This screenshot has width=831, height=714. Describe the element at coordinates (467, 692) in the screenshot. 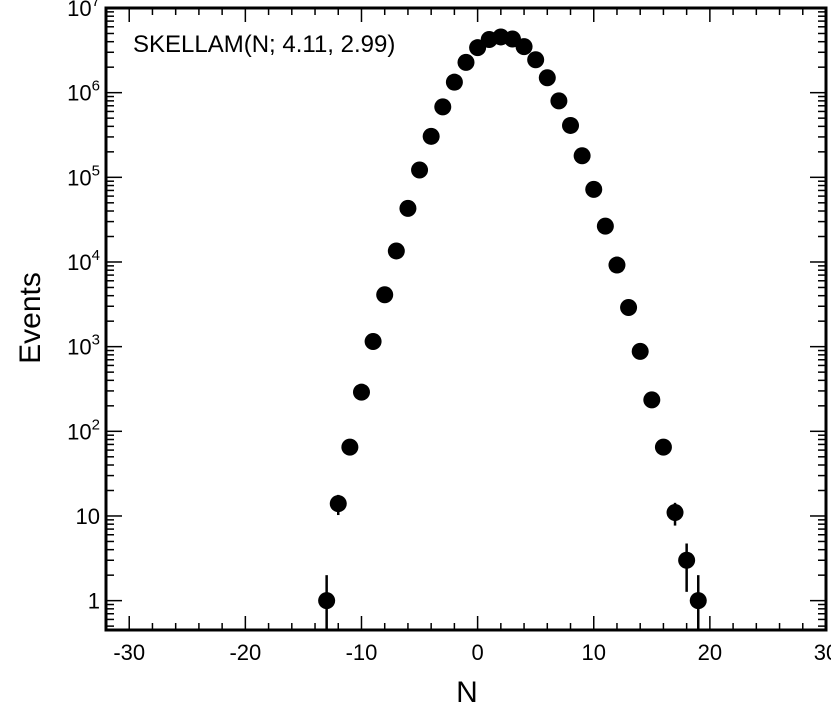

I see `x-axis-title: N` at that location.